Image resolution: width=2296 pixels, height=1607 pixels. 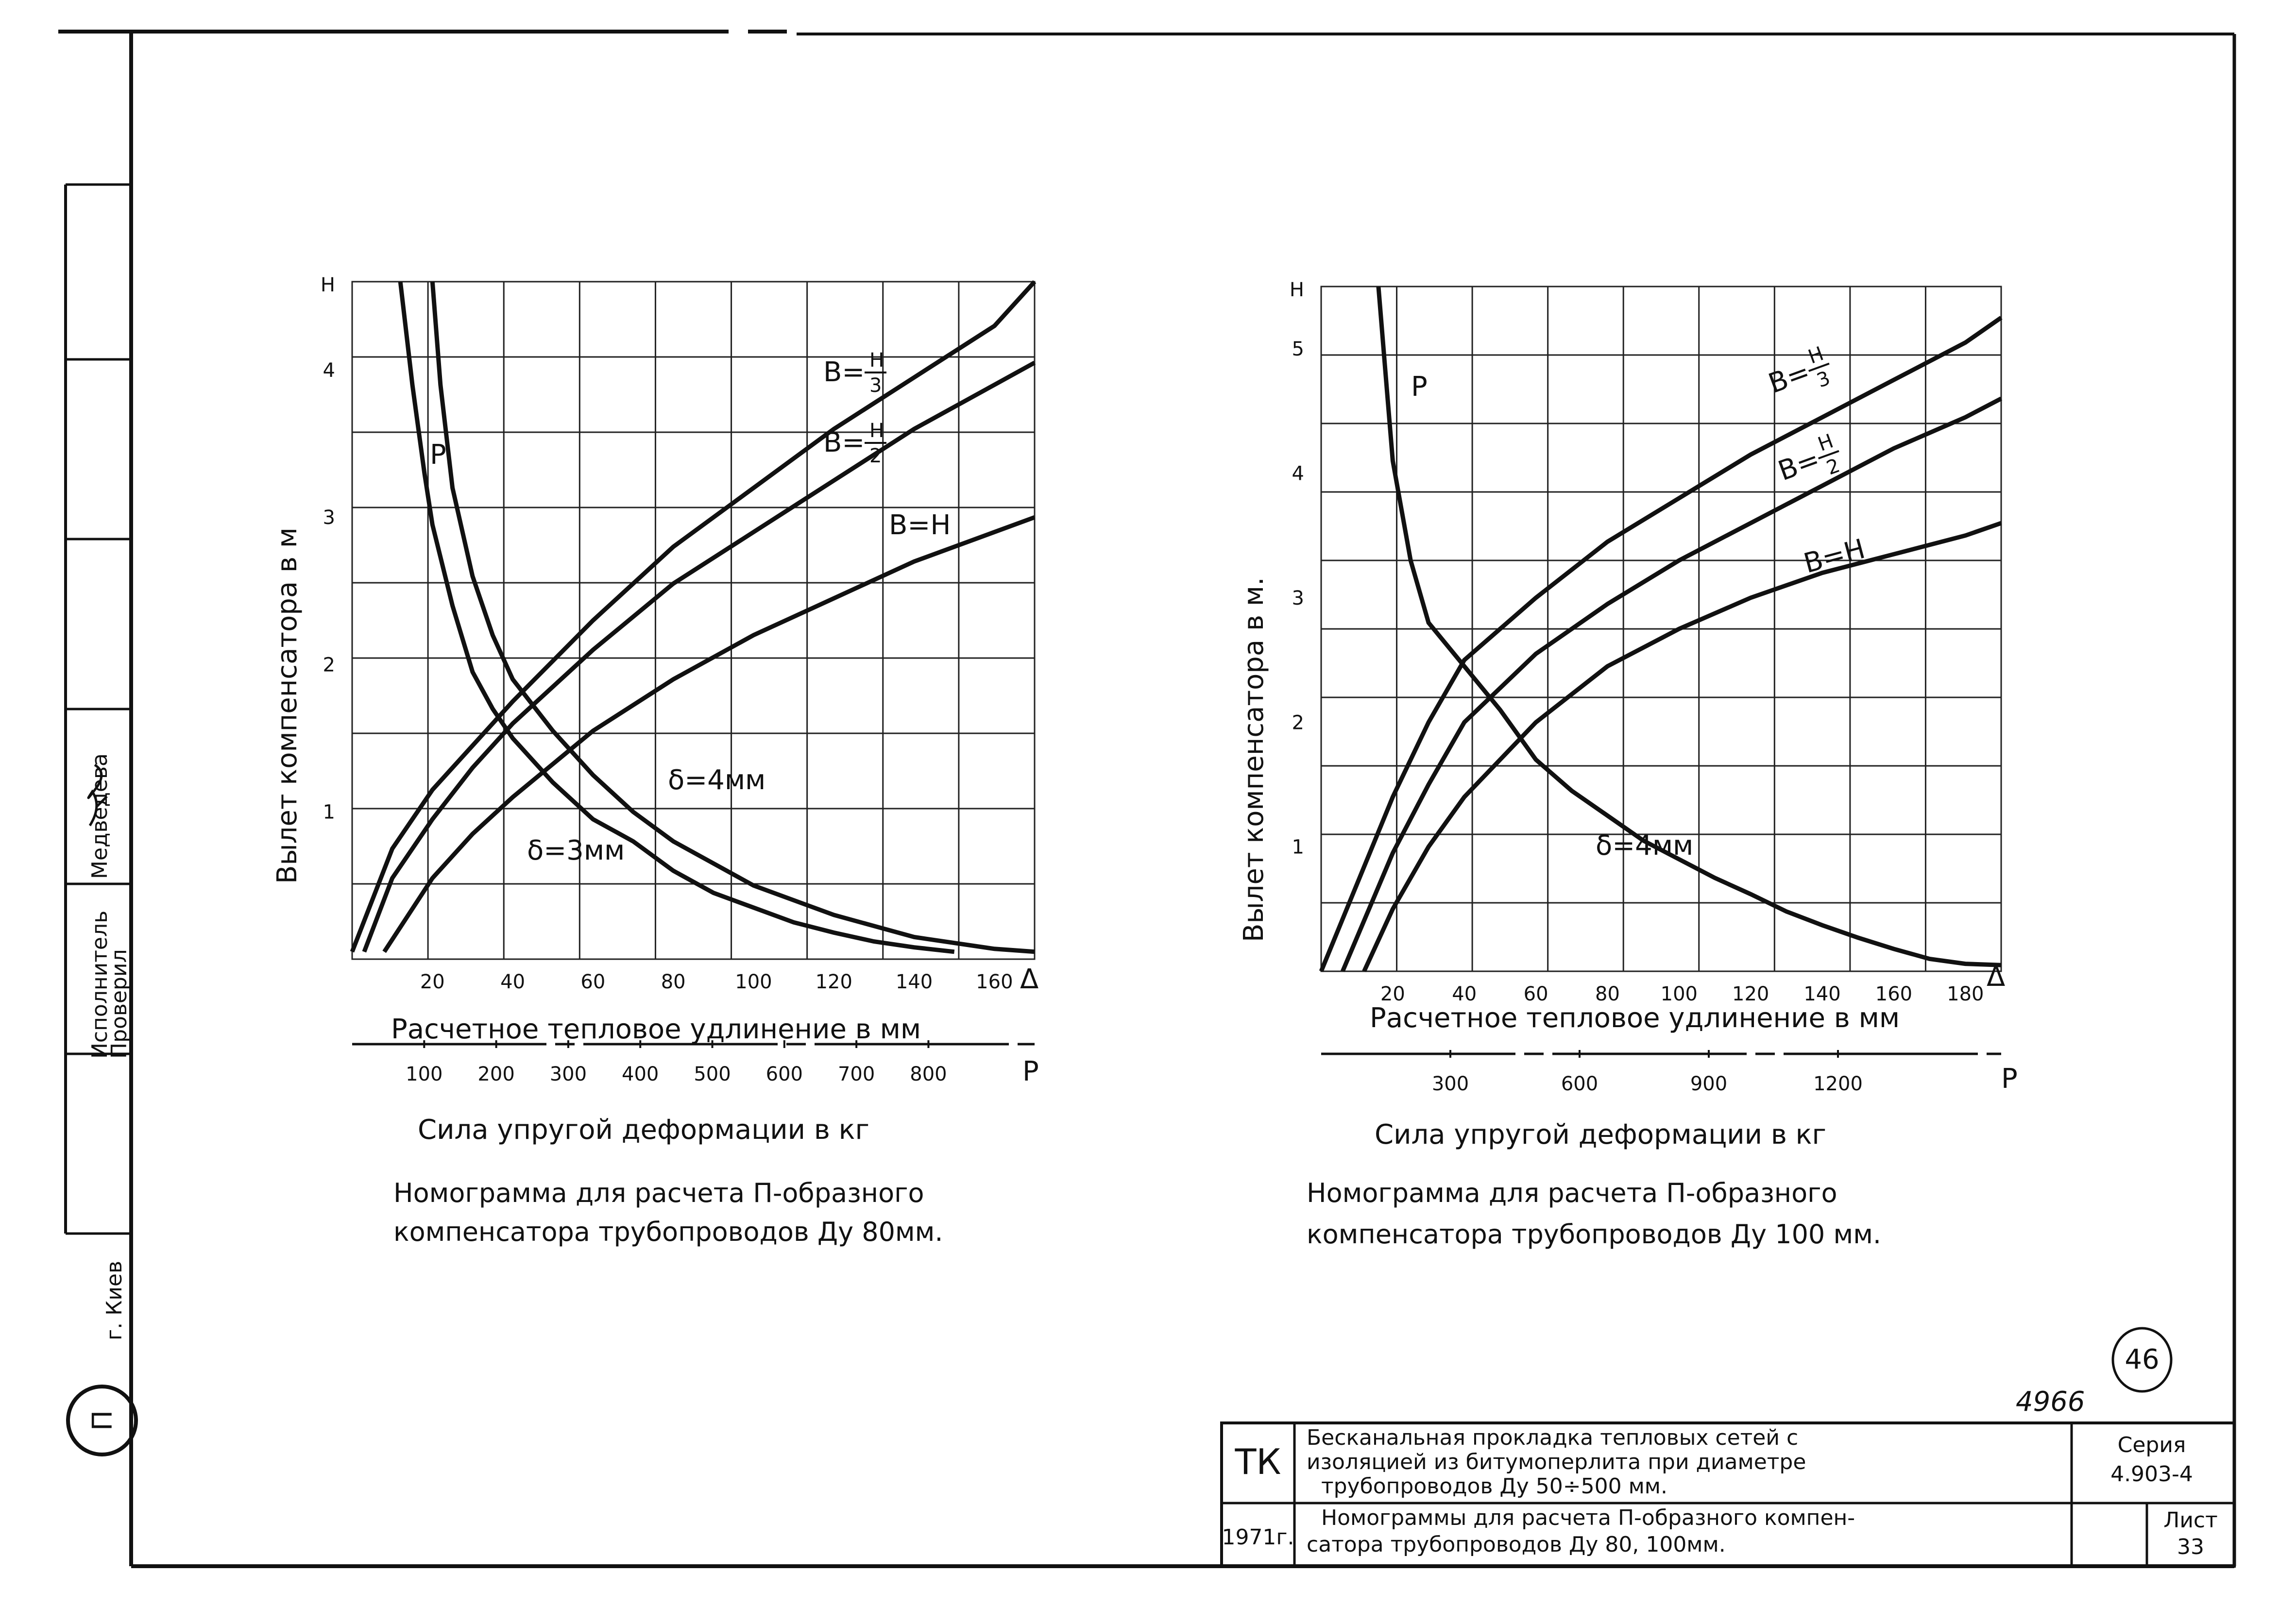 I want to click on chart-dn80-grid, so click(x=693, y=620).